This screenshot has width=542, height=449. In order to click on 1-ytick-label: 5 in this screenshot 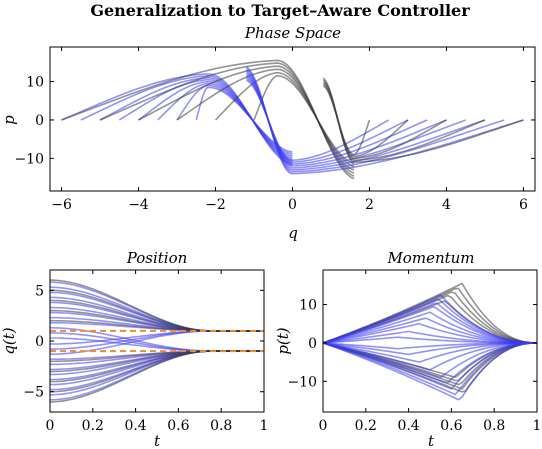, I will do `click(39, 291)`.